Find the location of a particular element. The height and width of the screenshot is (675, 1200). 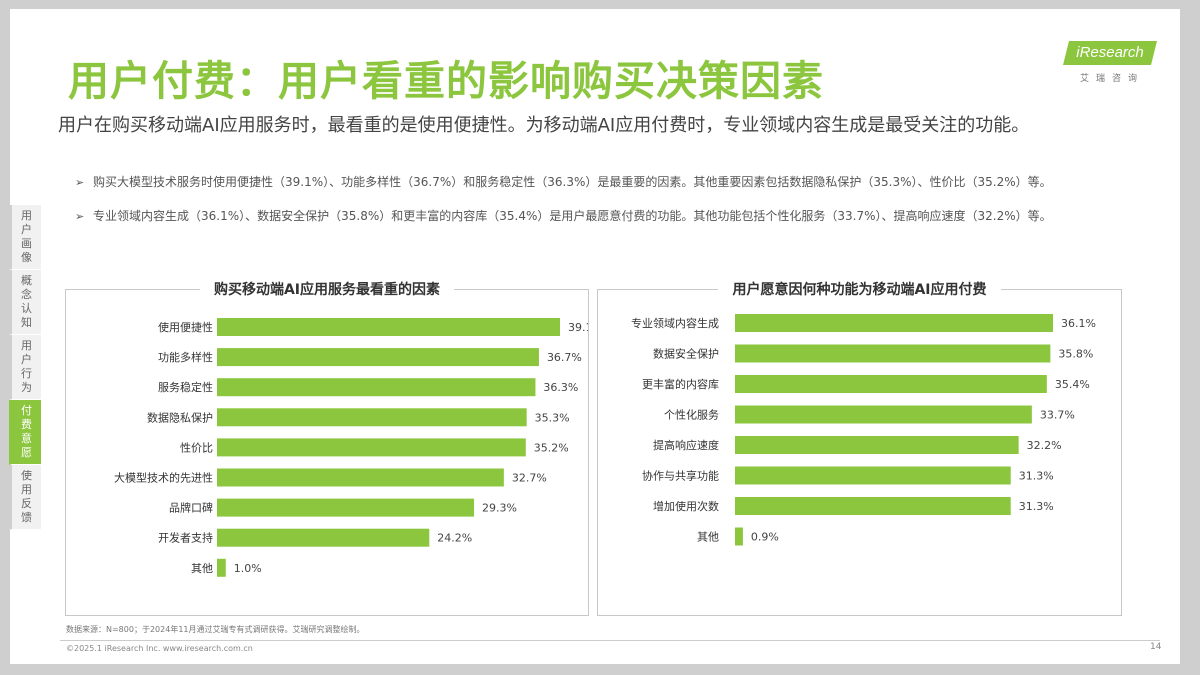

nav-item-label: 使用反馈 is located at coordinates (26, 496).